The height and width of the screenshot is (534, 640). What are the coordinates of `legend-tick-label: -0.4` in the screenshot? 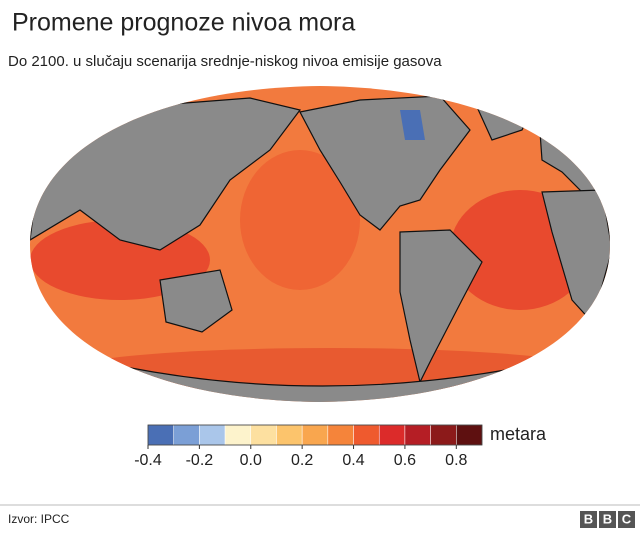 It's located at (148, 460).